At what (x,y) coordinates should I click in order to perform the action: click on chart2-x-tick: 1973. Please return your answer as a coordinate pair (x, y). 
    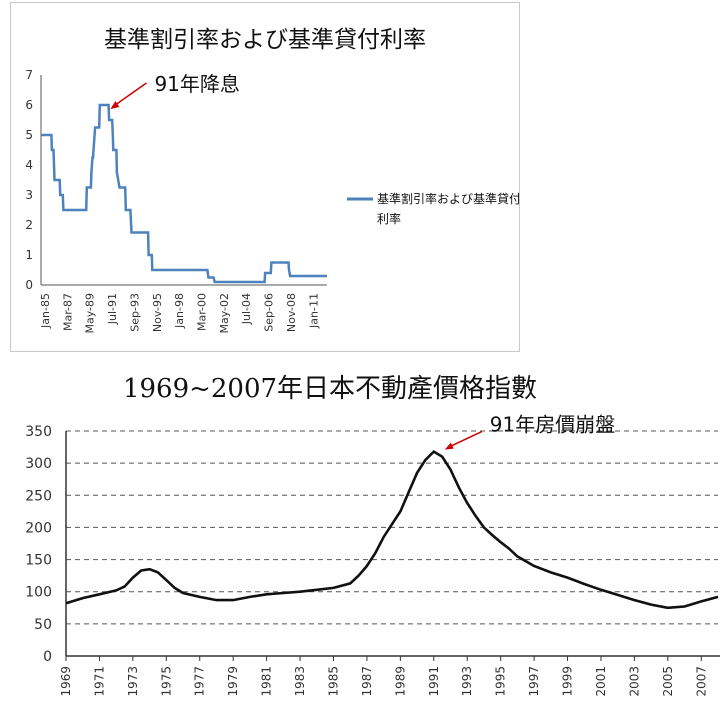
    Looking at the image, I should click on (133, 681).